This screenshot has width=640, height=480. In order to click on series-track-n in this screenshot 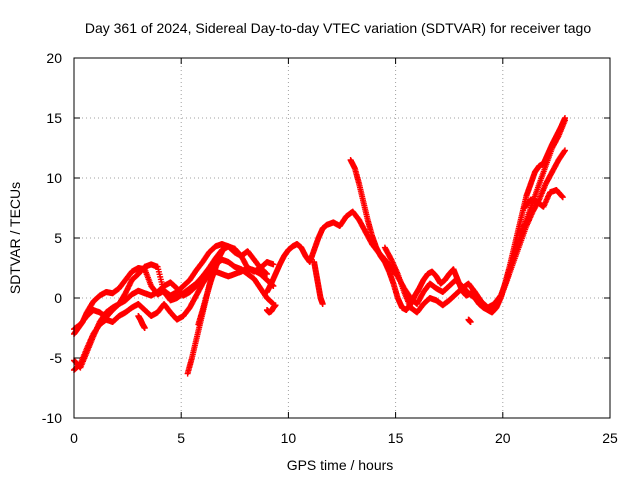, I will do `click(469, 320)`.